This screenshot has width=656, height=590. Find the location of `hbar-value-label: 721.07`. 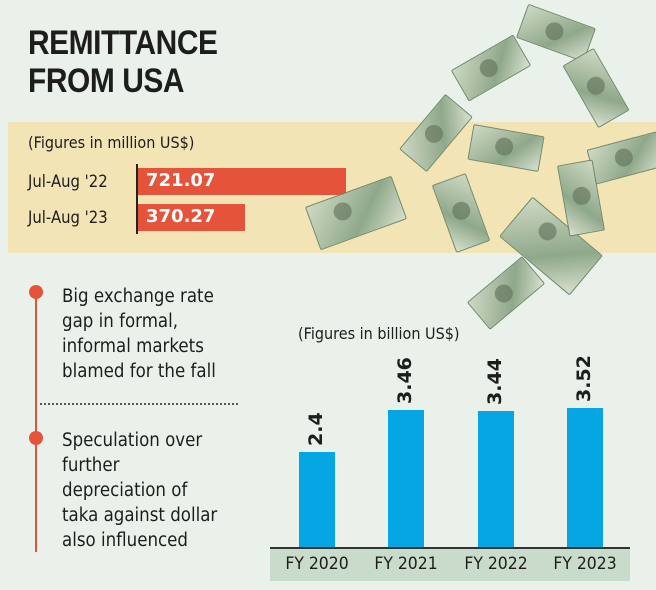

hbar-value-label: 721.07 is located at coordinates (181, 180).